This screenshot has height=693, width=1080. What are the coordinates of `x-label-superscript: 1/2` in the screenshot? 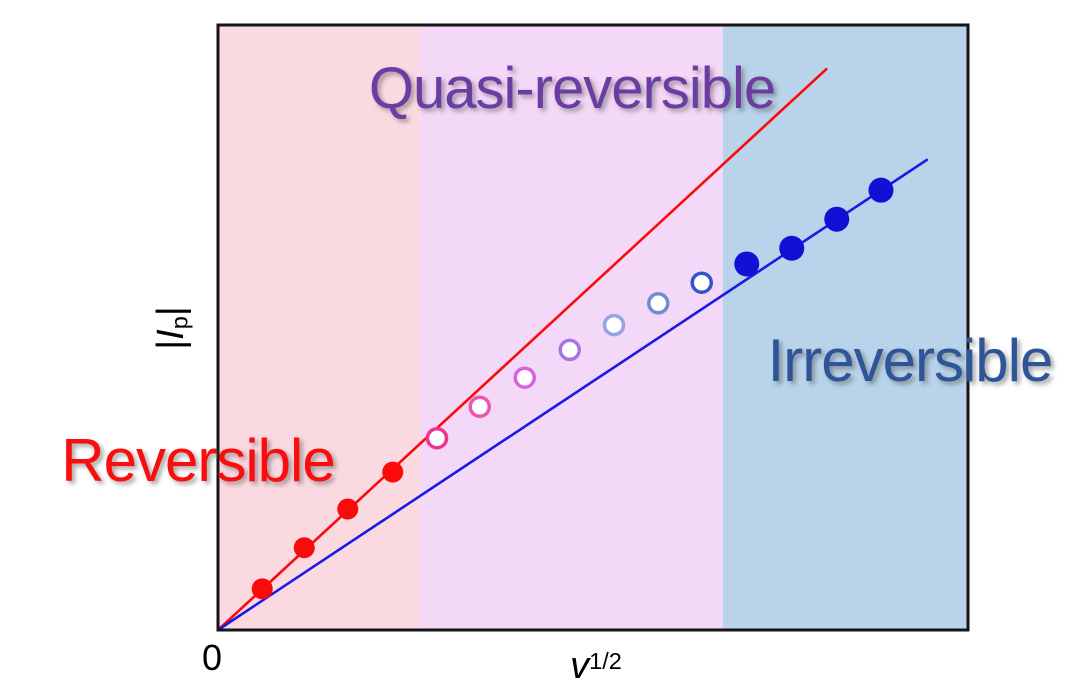 It's located at (605, 661).